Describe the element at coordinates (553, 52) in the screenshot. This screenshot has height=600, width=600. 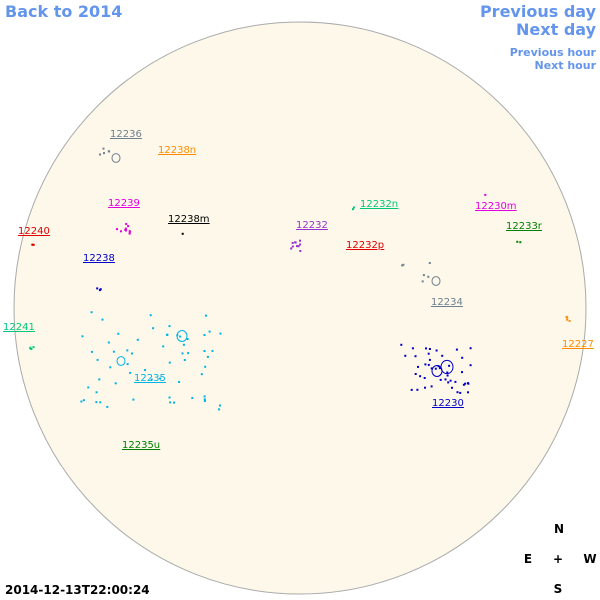
I see `previous-hour-link: Previous hour` at that location.